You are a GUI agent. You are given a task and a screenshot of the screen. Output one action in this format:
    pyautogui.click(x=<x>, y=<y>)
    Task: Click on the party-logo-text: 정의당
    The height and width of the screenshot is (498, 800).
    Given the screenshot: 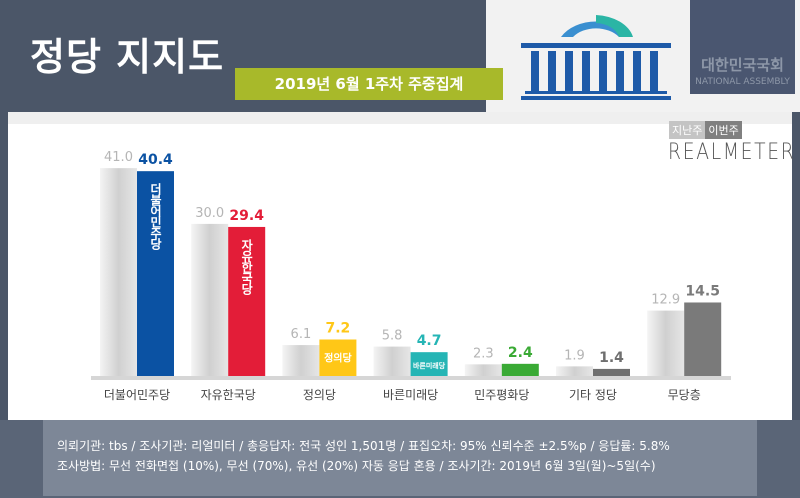 What is the action you would take?
    pyautogui.click(x=338, y=358)
    